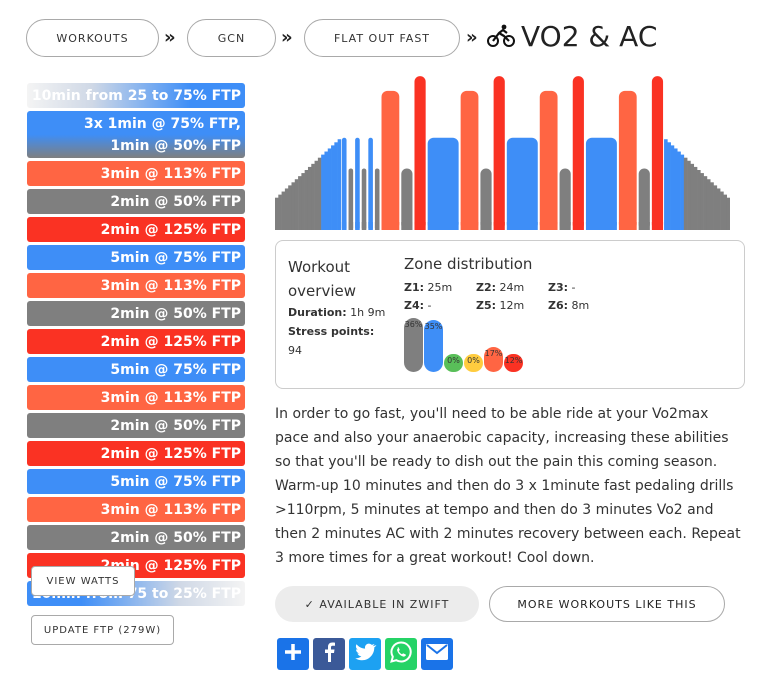 Image resolution: width=760 pixels, height=684 pixels. Describe the element at coordinates (440, 287) in the screenshot. I see `zone-stat-value: 25m` at that location.